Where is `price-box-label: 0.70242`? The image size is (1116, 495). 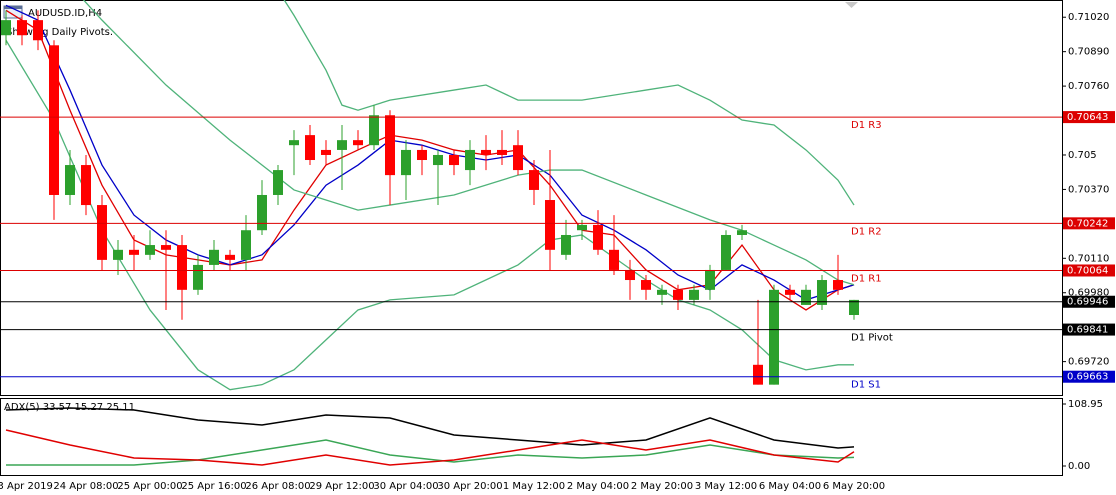 price-box-label: 0.70242 is located at coordinates (1087, 223).